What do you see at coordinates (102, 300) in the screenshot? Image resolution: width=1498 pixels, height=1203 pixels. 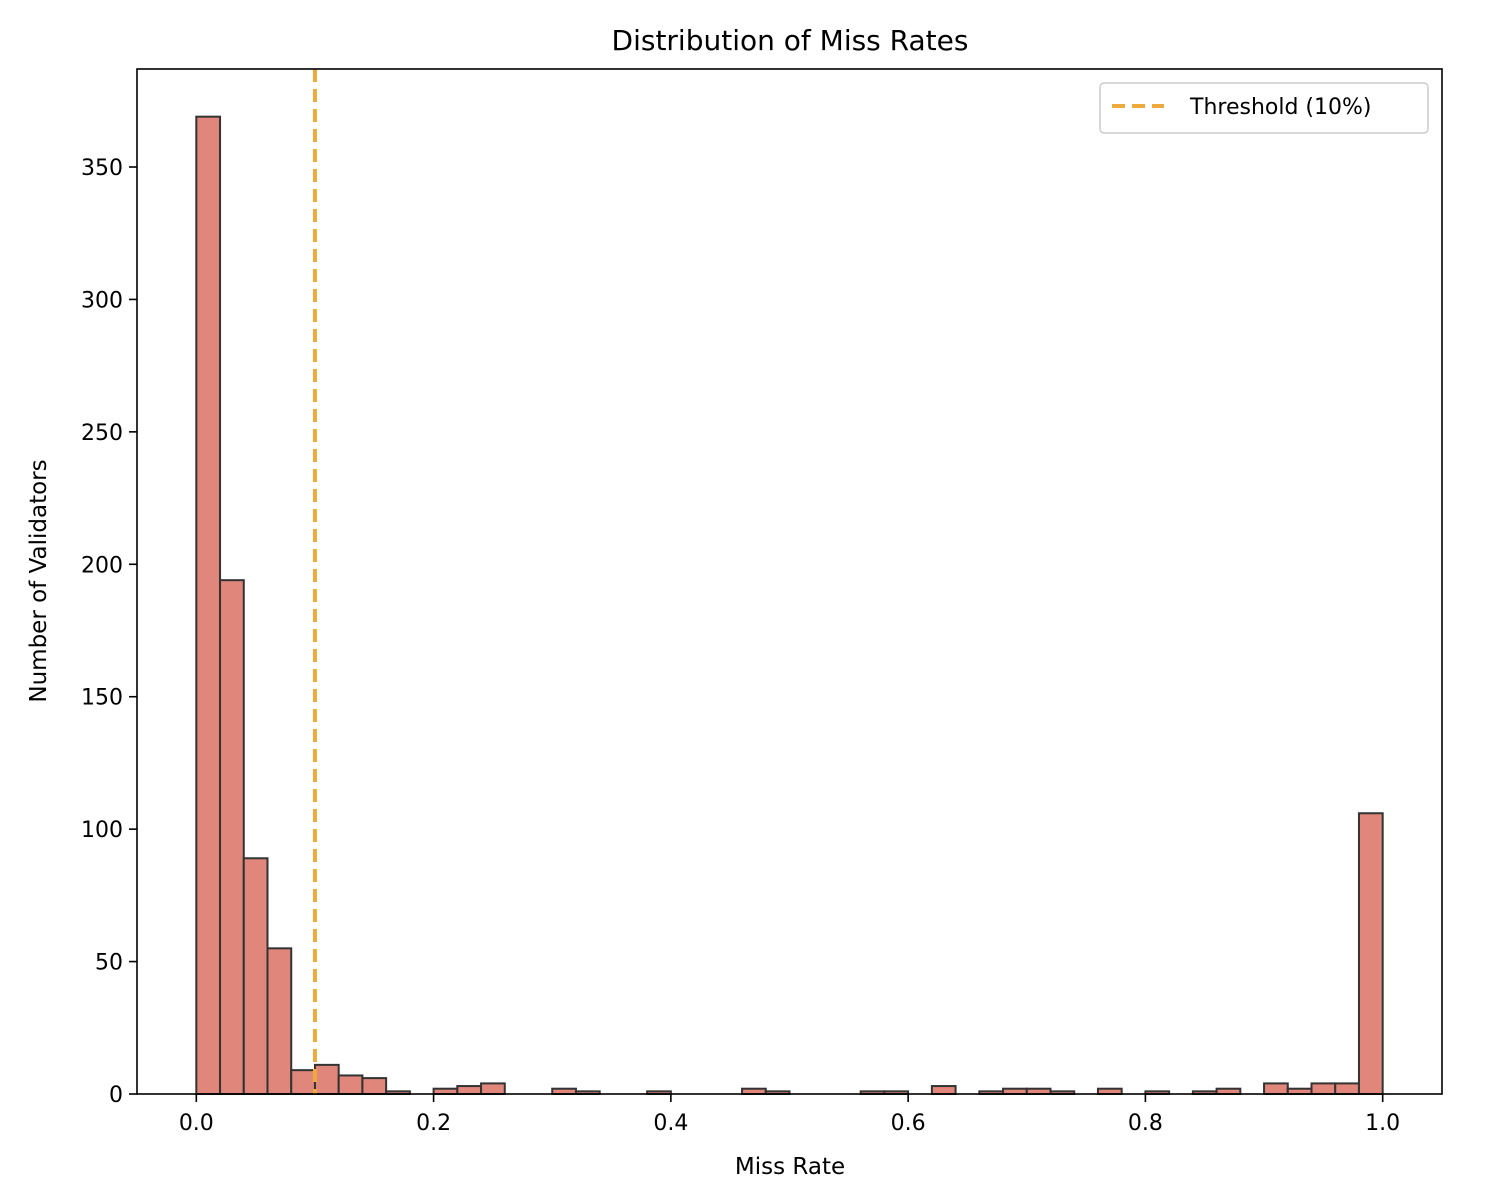 I see `y-tick-label: 300` at bounding box center [102, 300].